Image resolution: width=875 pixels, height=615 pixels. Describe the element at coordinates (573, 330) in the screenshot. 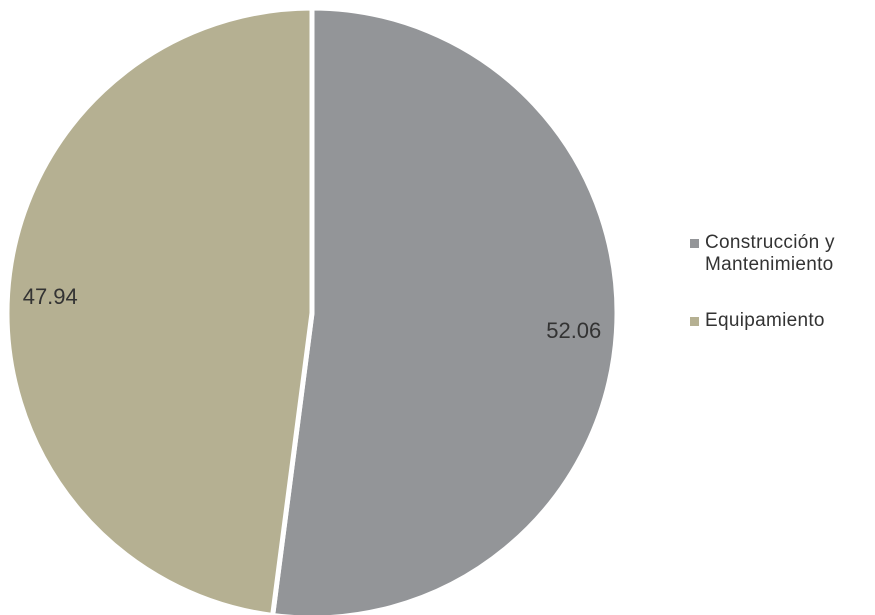

I see `data-label-construccion: 52.06` at that location.